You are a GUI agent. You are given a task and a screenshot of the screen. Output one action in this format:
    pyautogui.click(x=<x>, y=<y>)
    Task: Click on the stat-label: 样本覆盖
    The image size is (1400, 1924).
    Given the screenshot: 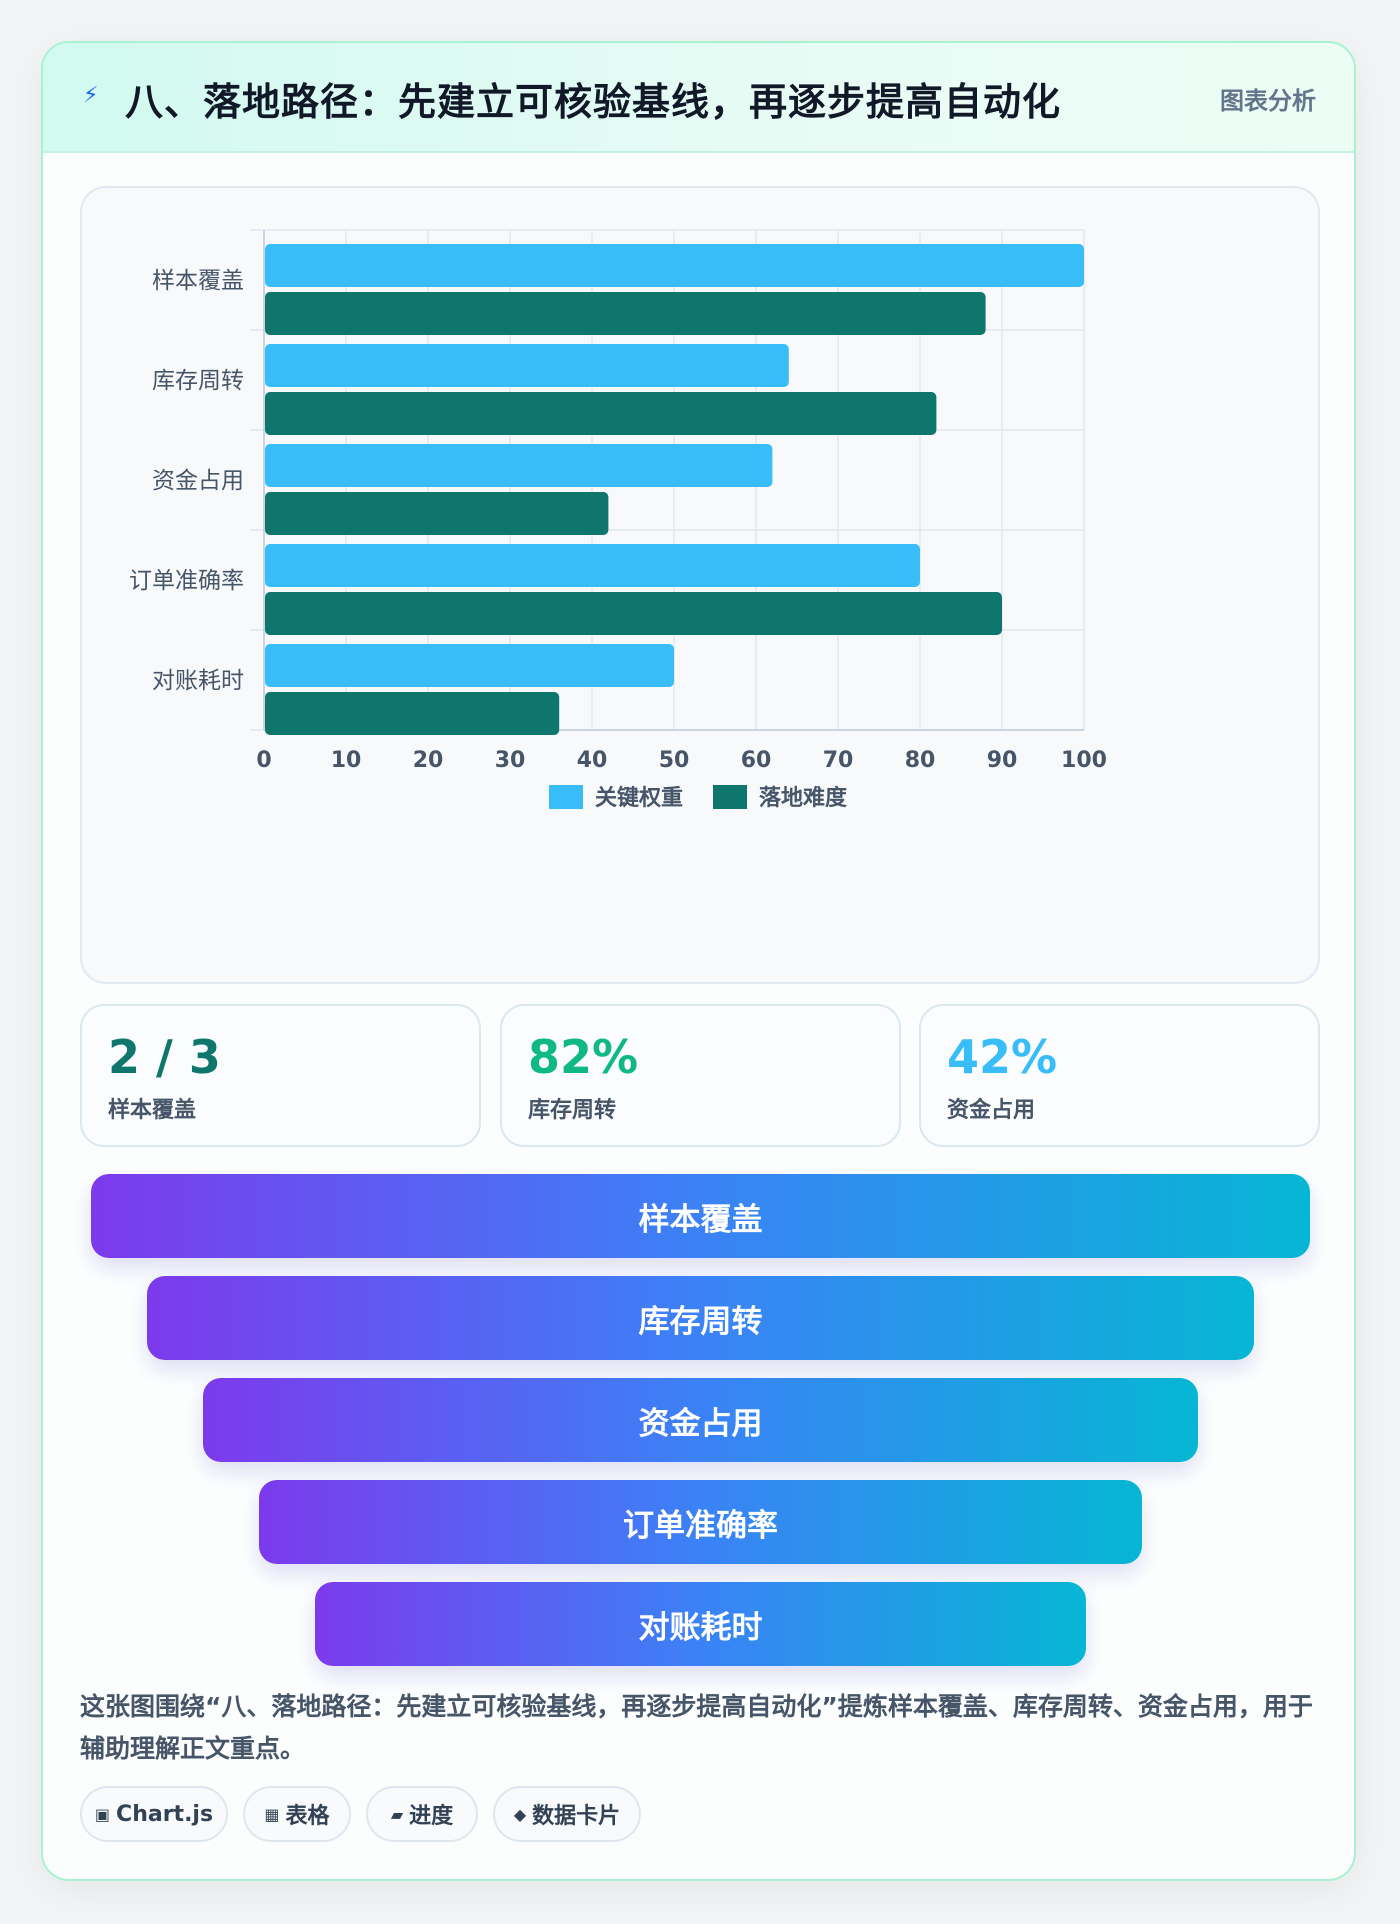 What is the action you would take?
    pyautogui.click(x=152, y=1110)
    